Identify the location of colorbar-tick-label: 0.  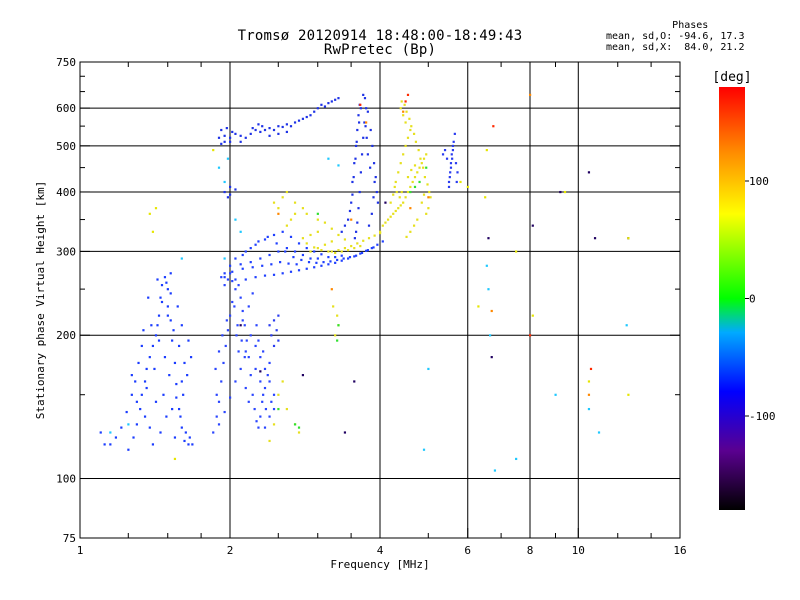
(752, 299).